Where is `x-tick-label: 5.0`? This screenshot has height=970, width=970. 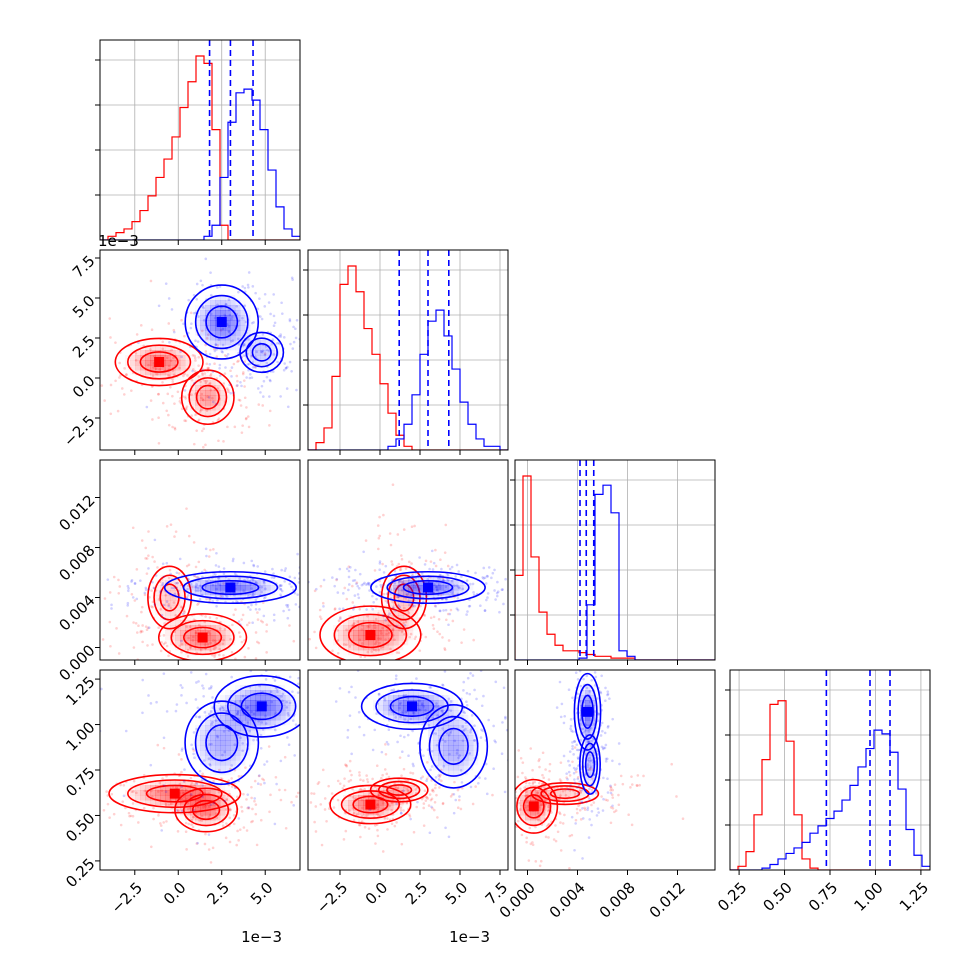 x-tick-label: 5.0 is located at coordinates (262, 894).